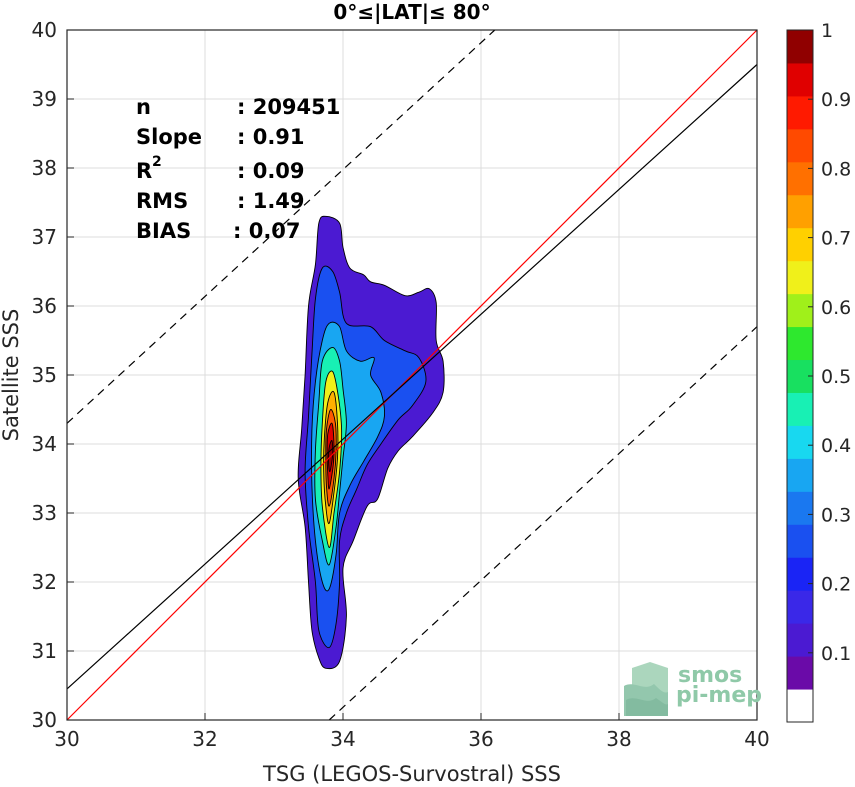 This screenshot has width=855, height=787. I want to click on y-tick-label: 32, so click(44, 582).